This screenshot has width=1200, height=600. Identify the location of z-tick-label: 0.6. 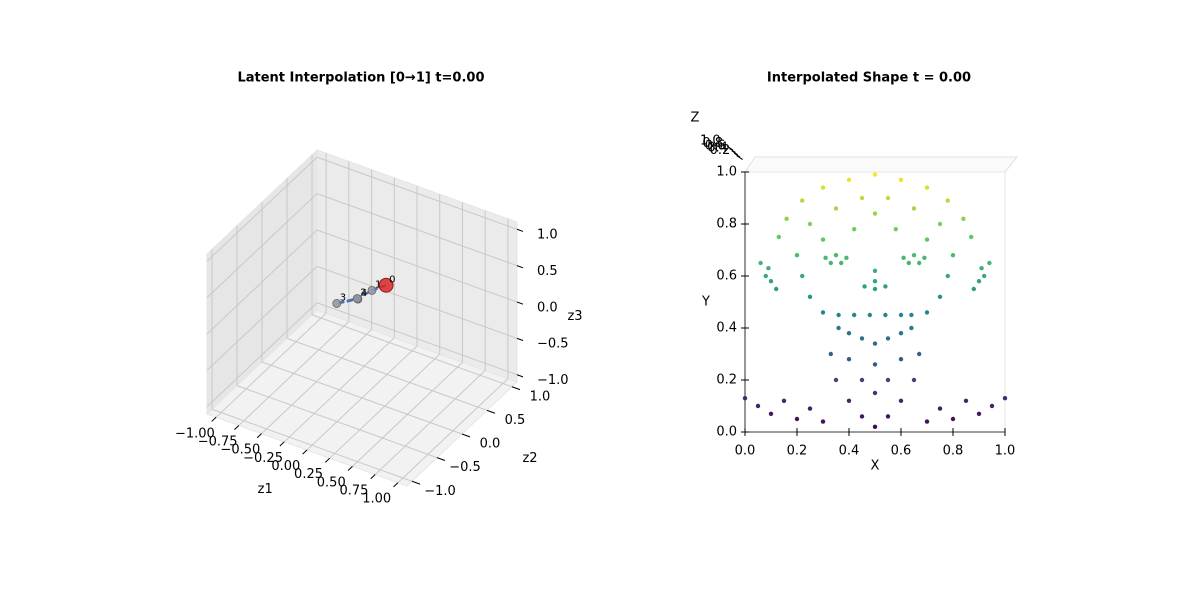
(715, 145).